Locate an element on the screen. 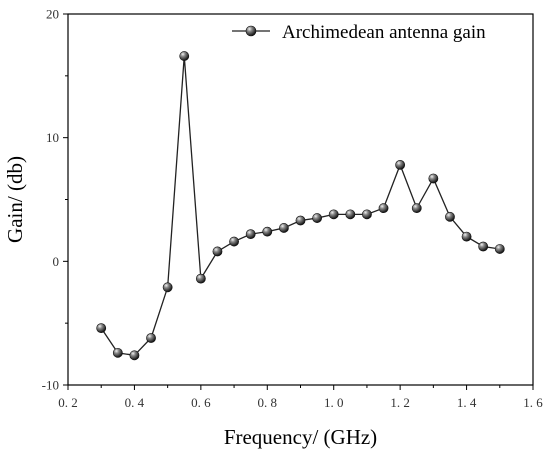 The image size is (550, 454). x-tick-label: 0. 2 is located at coordinates (68, 402).